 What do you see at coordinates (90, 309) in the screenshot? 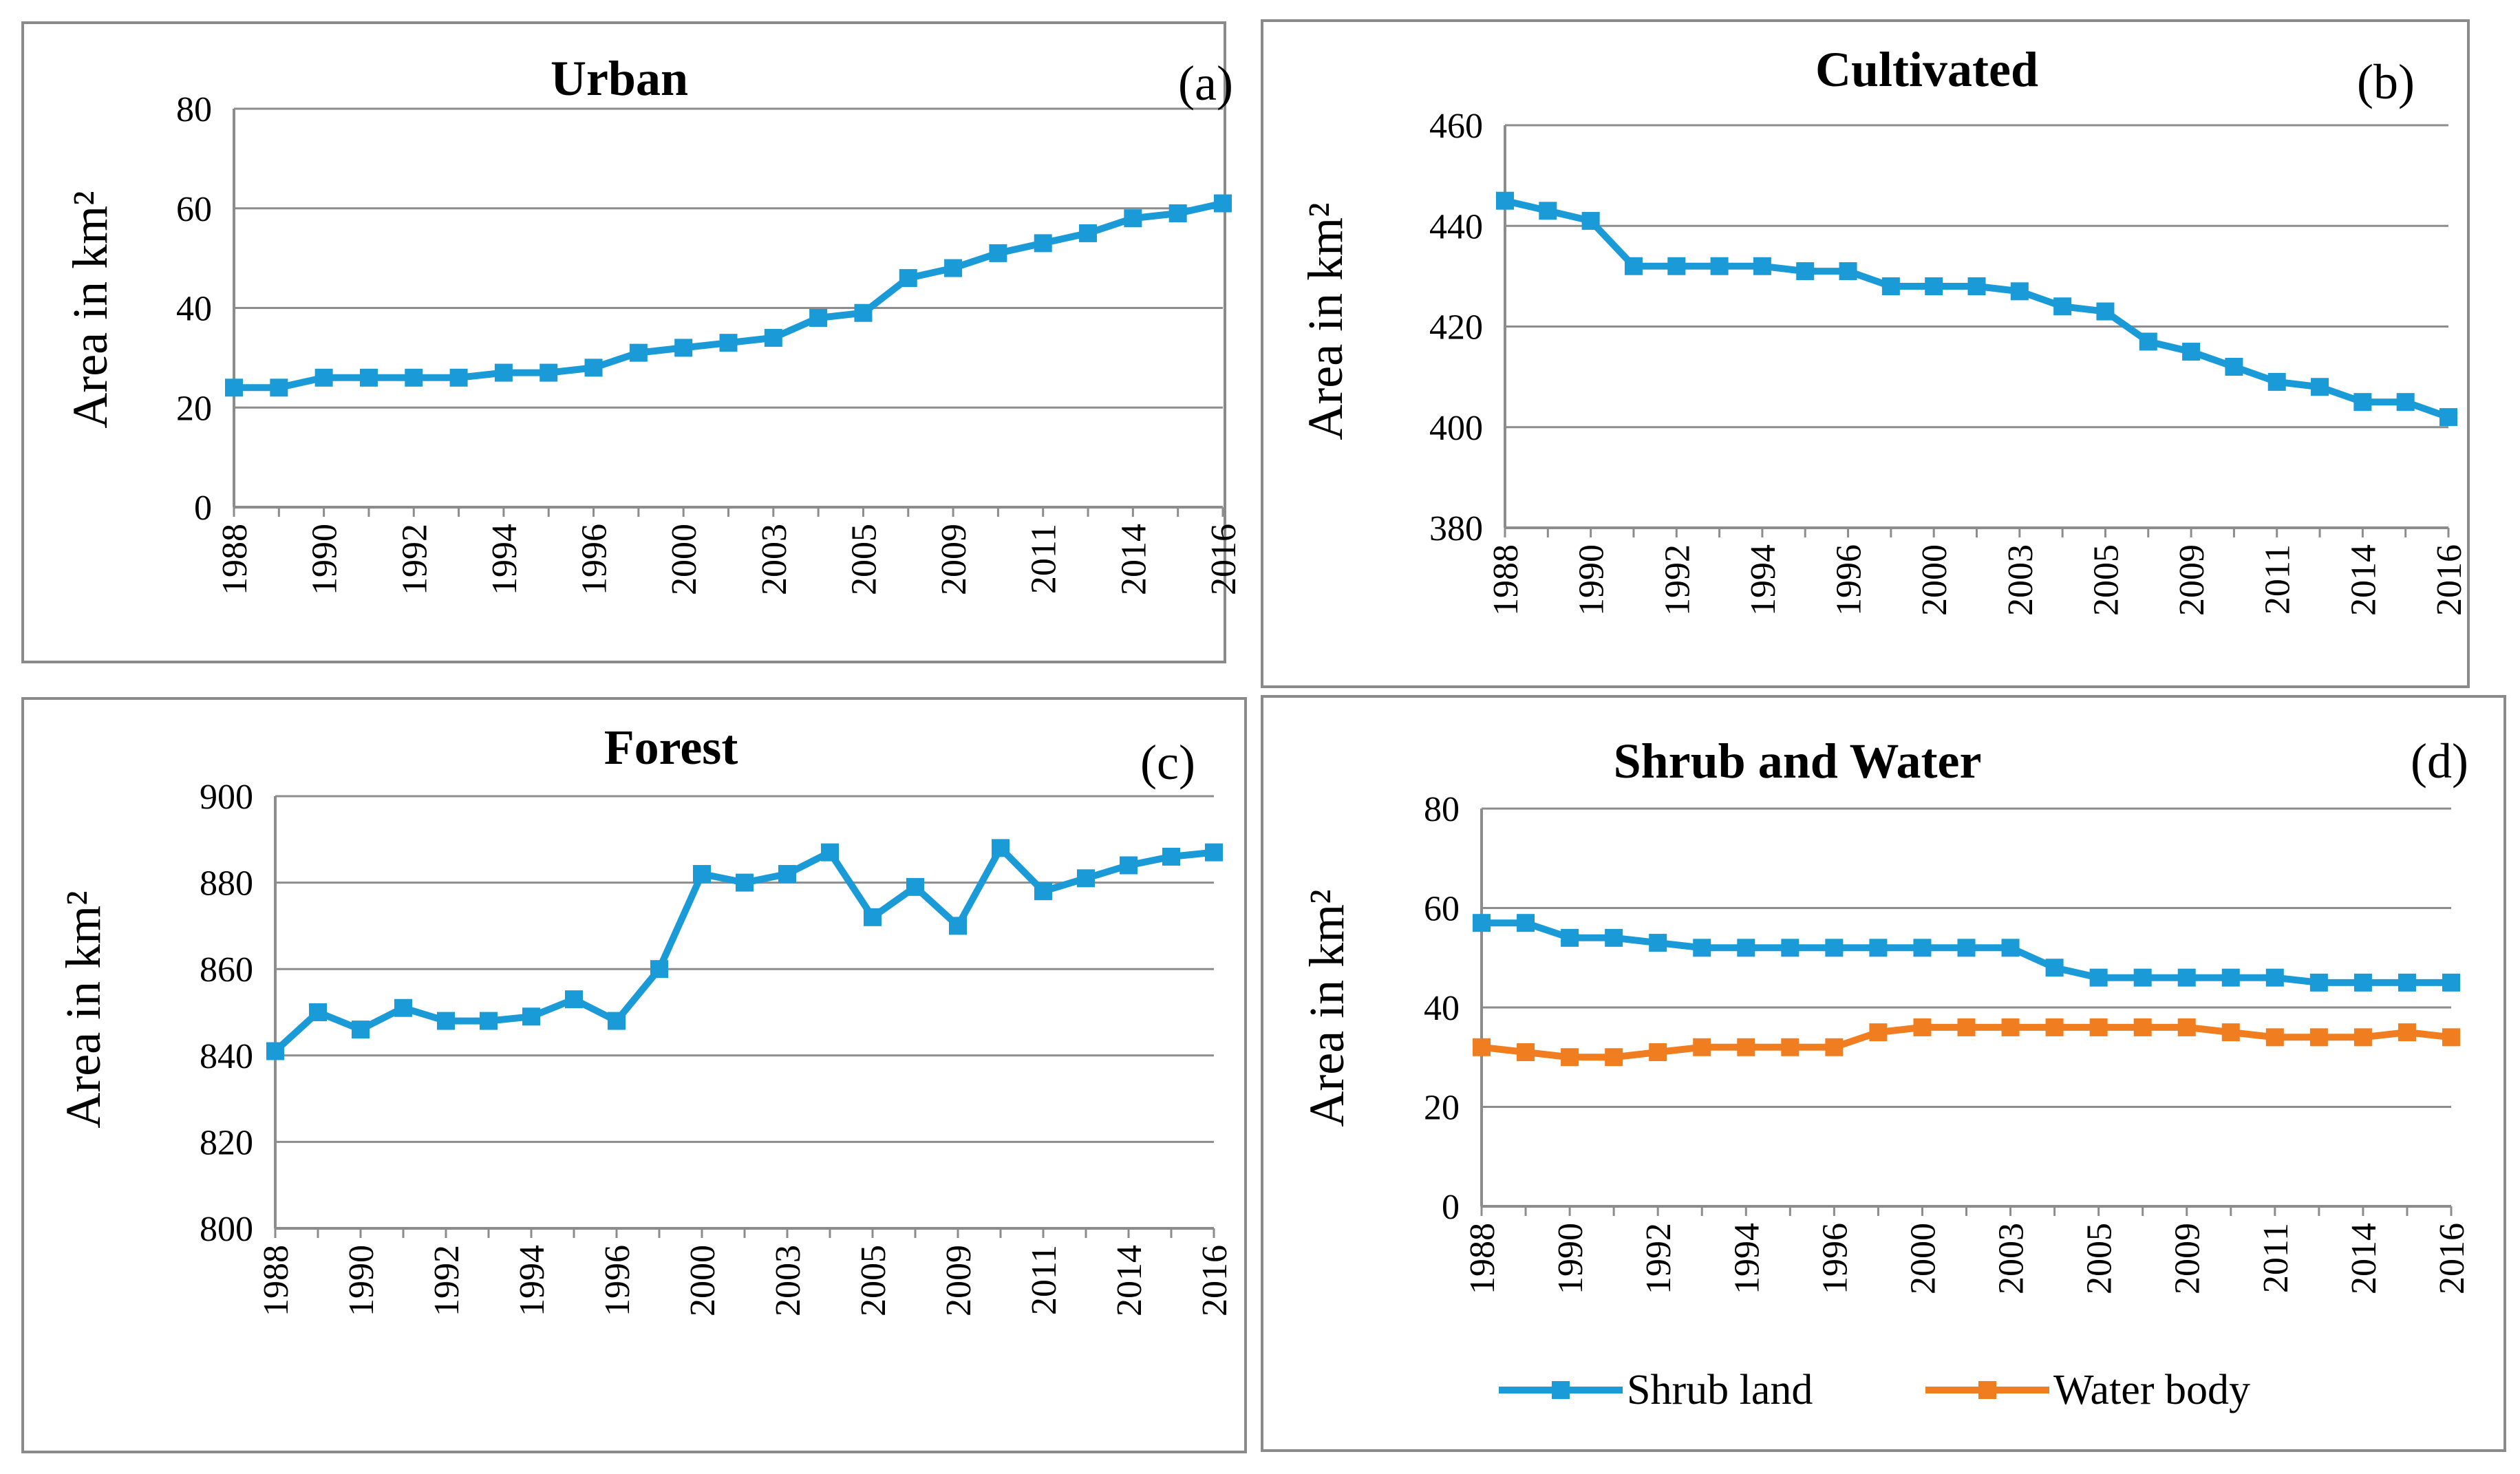
I see `y-axis-label: Area in km²` at bounding box center [90, 309].